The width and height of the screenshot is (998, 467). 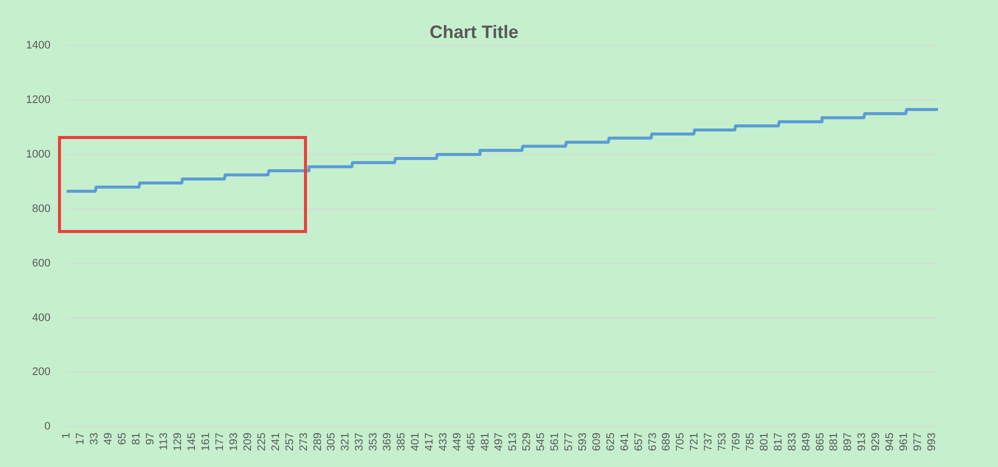 I want to click on x-tick-label: 993, so click(x=932, y=442).